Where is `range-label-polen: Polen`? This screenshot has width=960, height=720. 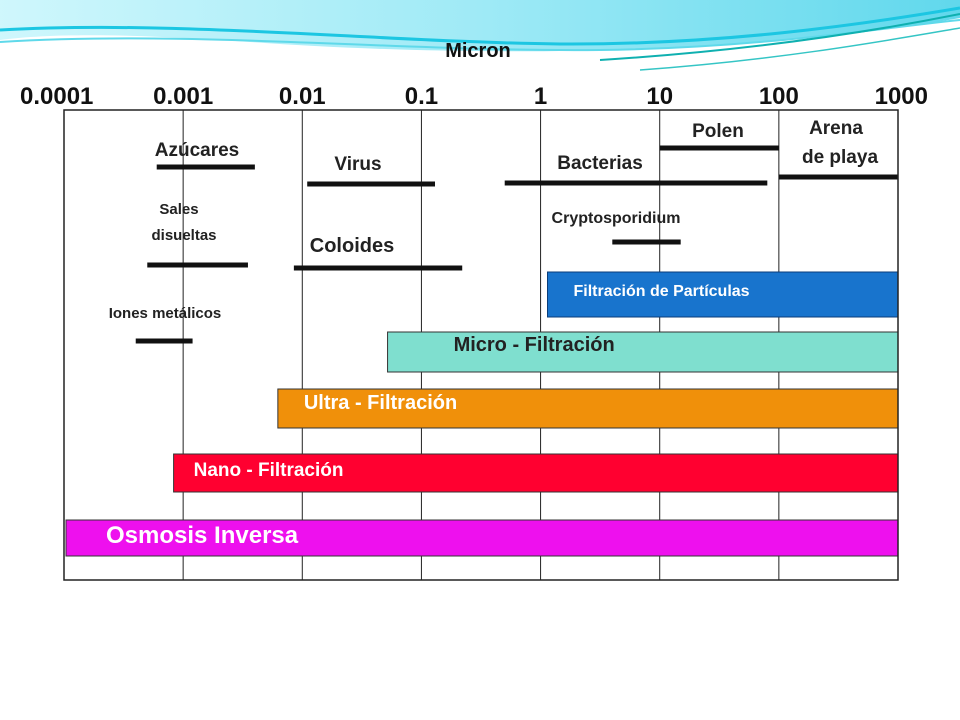 range-label-polen: Polen is located at coordinates (718, 131).